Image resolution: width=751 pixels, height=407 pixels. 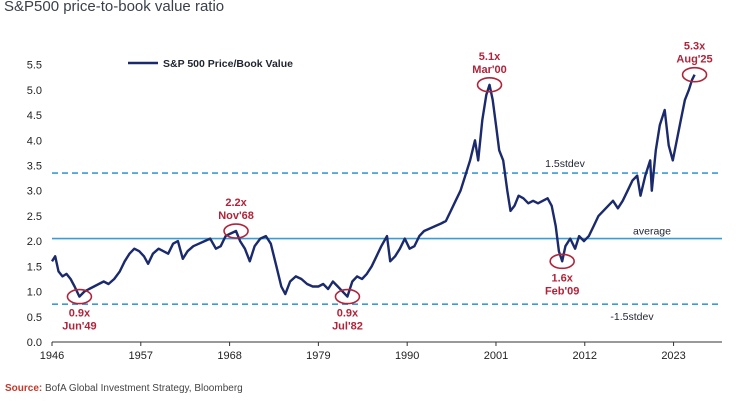 What do you see at coordinates (228, 64) in the screenshot?
I see `legend-label: S&P 500 Price/Book Value` at bounding box center [228, 64].